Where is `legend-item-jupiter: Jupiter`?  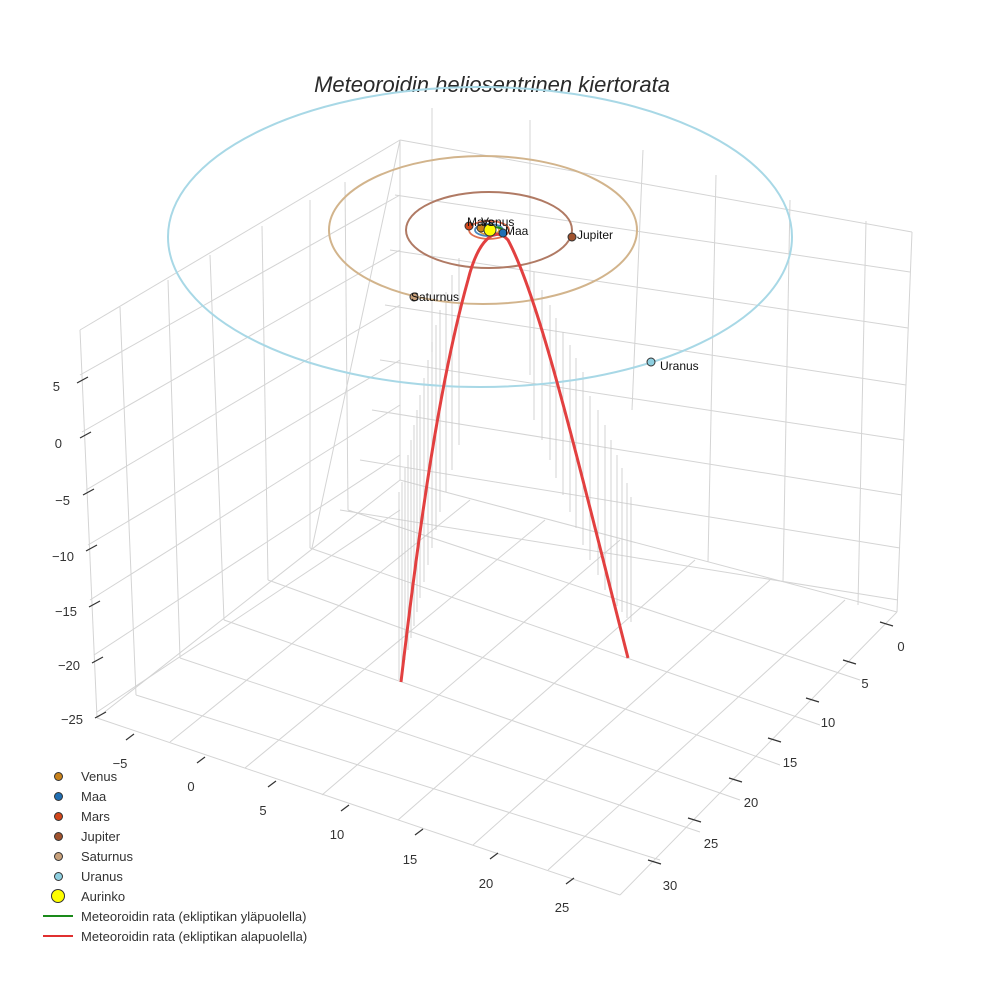 legend-item-jupiter: Jupiter is located at coordinates (172, 836).